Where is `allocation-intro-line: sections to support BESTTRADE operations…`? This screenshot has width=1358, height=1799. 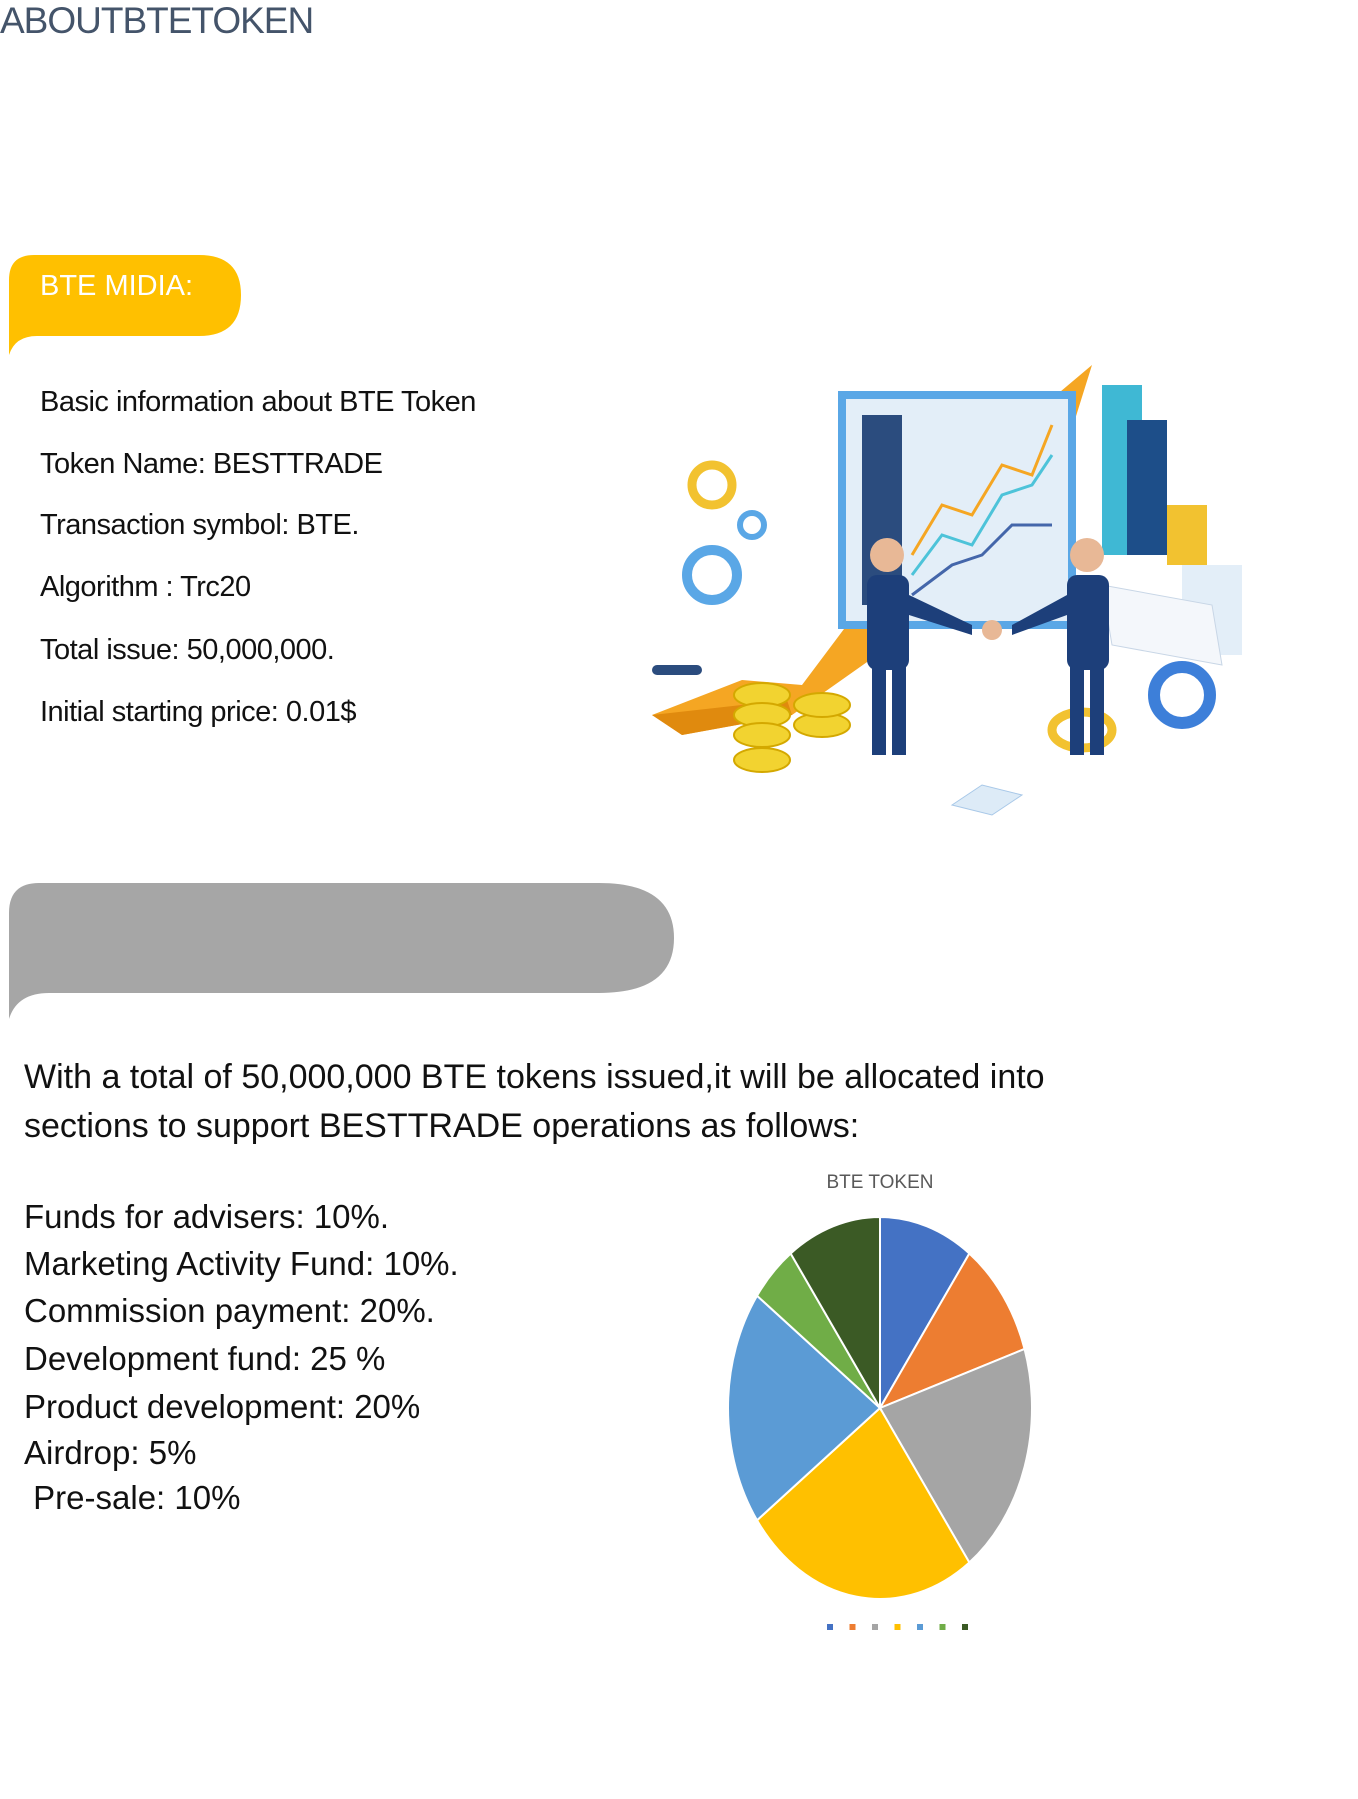
allocation-intro-line: sections to support BESTTRADE operations… is located at coordinates (442, 1126).